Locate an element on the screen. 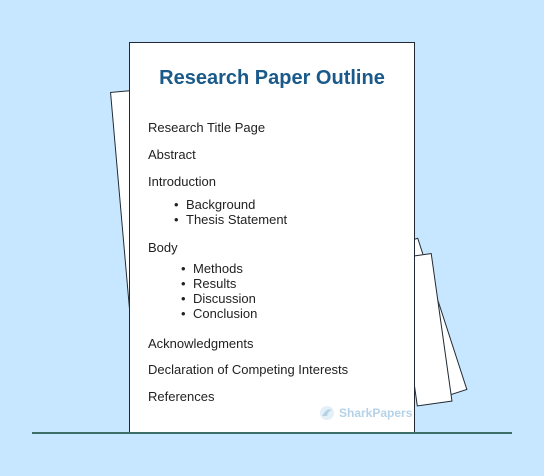 The width and height of the screenshot is (544, 476). outline-subitem-results: • Results is located at coordinates (209, 283).